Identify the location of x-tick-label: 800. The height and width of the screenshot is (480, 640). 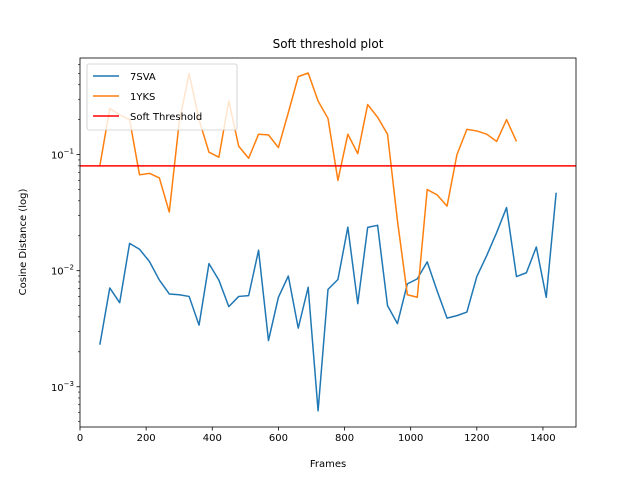
(344, 438).